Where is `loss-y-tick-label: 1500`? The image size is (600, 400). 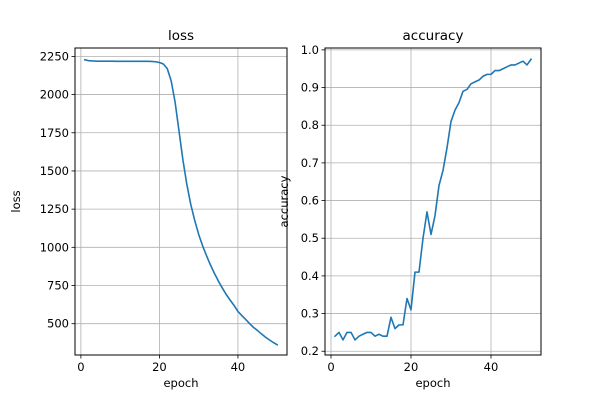
loss-y-tick-label: 1500 is located at coordinates (54, 171).